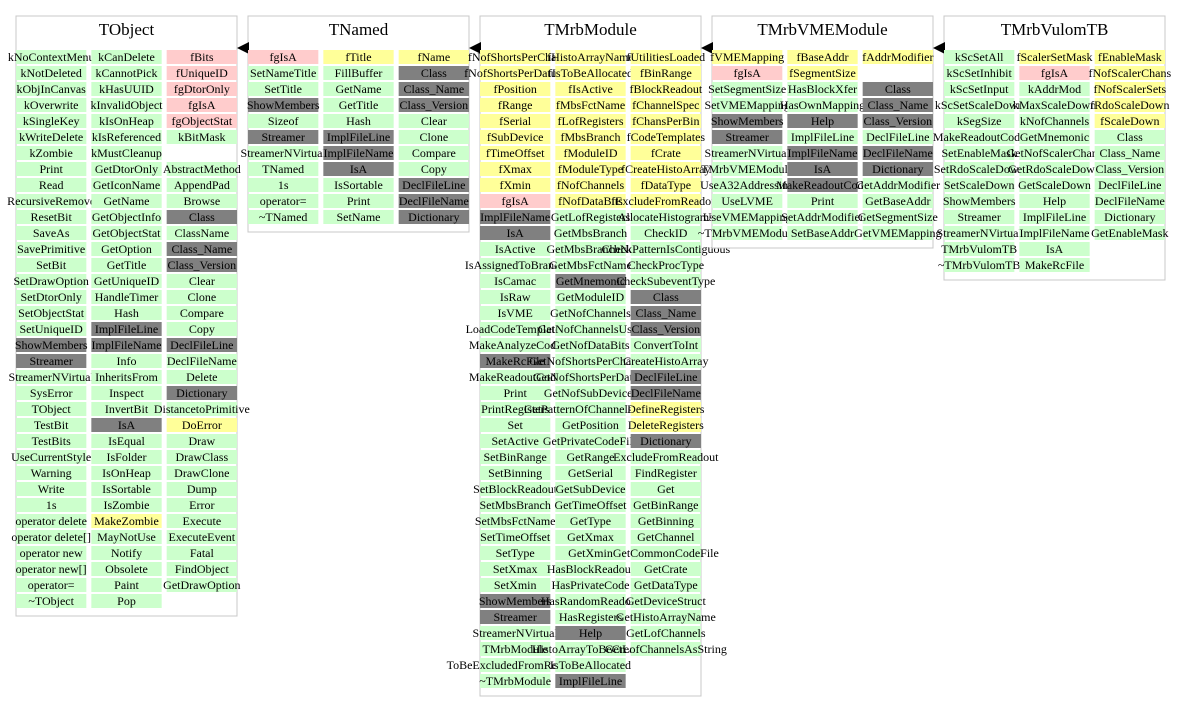  Describe the element at coordinates (51, 121) in the screenshot. I see `member-label: kSingleKey` at that location.